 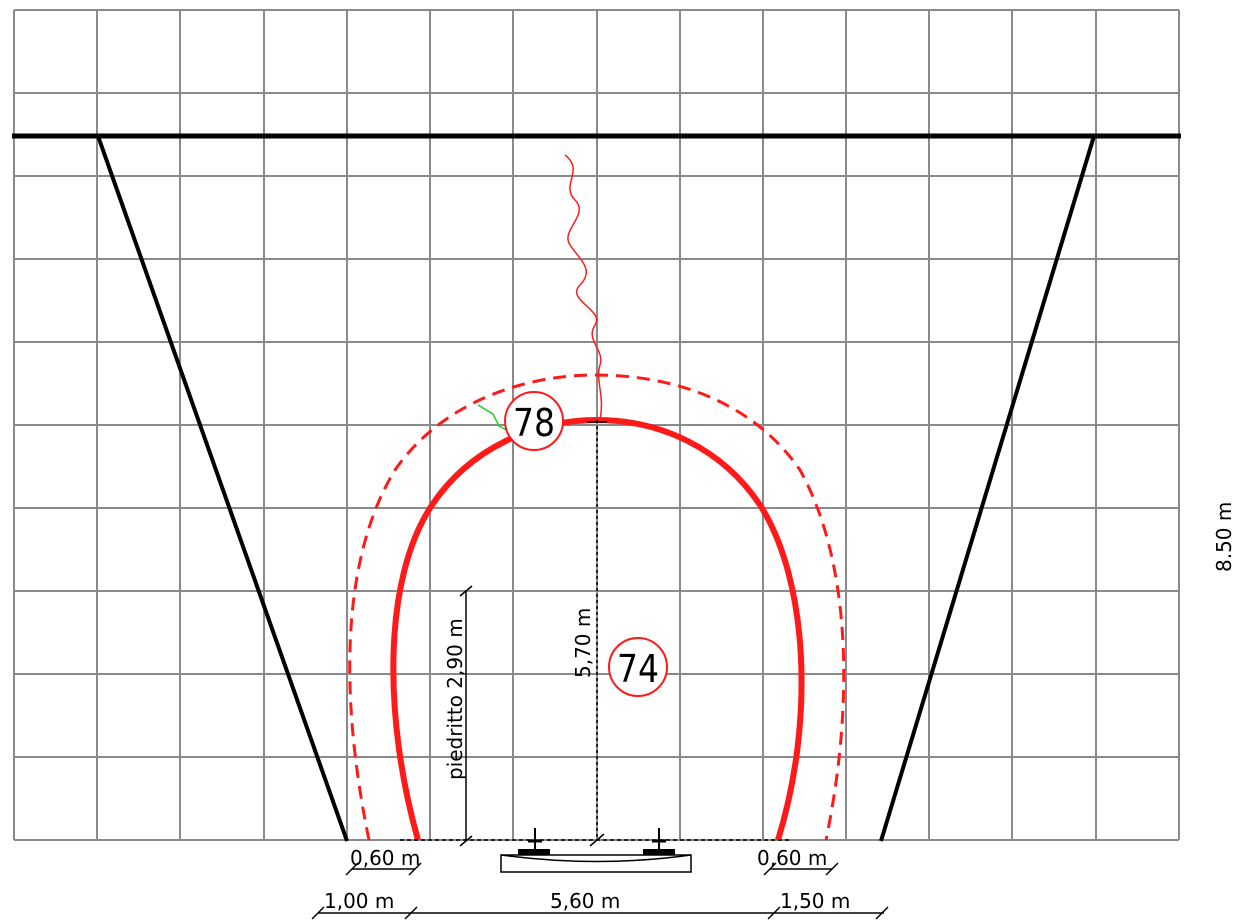 What do you see at coordinates (494, 418) in the screenshot?
I see `green-marker` at bounding box center [494, 418].